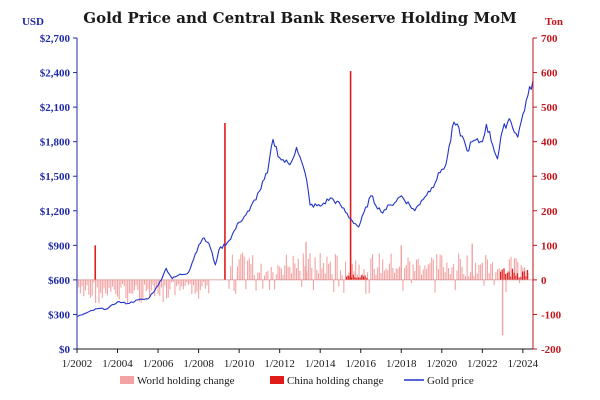 This screenshot has width=600, height=400. I want to click on right-tick-label: -100, so click(551, 315).